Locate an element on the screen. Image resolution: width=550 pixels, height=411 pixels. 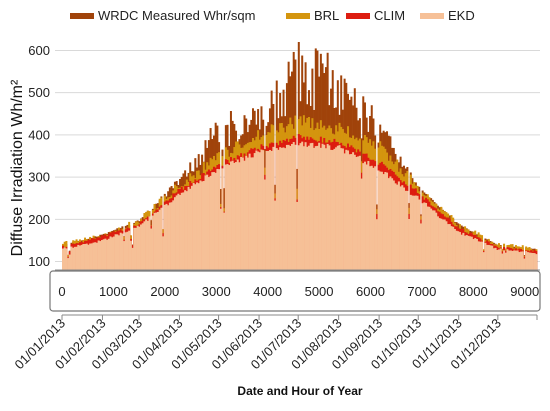
legend-label-2: CLIM is located at coordinates (389, 15).